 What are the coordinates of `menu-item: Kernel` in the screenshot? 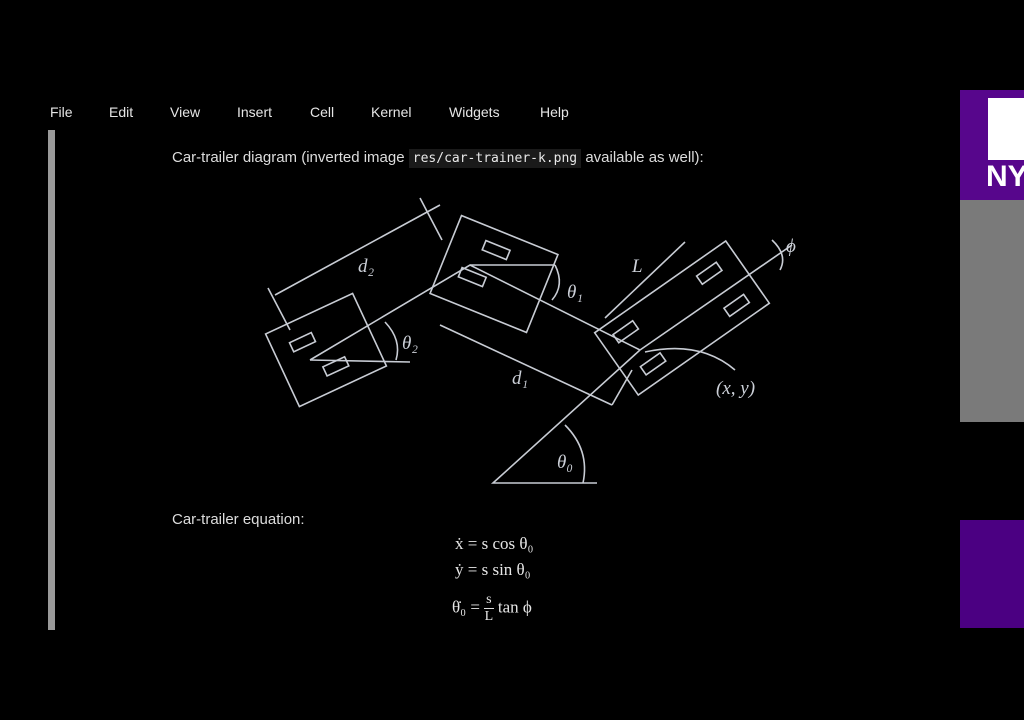 It's located at (391, 112).